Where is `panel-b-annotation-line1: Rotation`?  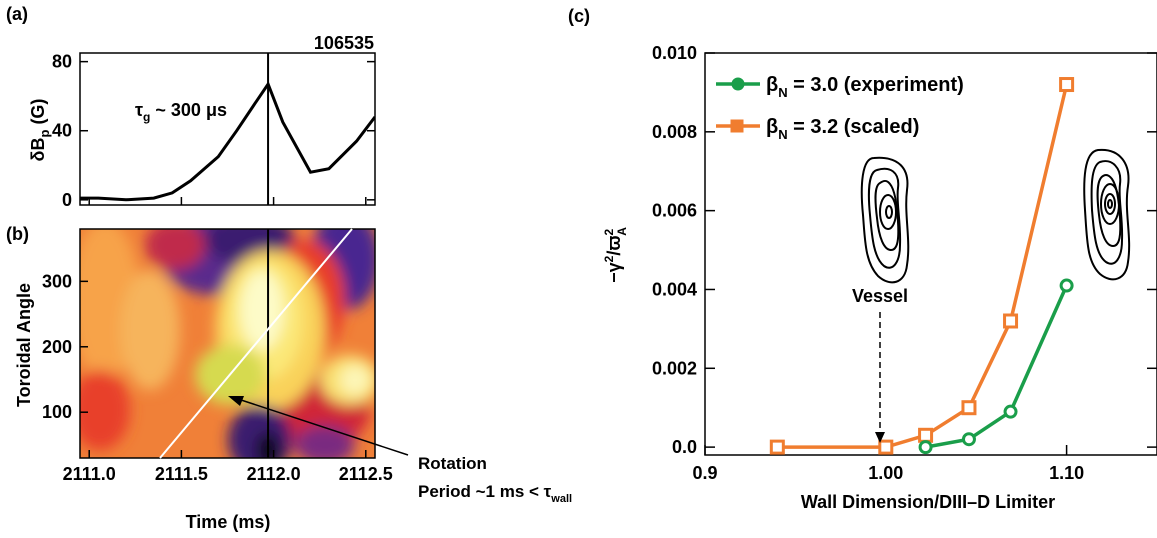
panel-b-annotation-line1: Rotation is located at coordinates (452, 463).